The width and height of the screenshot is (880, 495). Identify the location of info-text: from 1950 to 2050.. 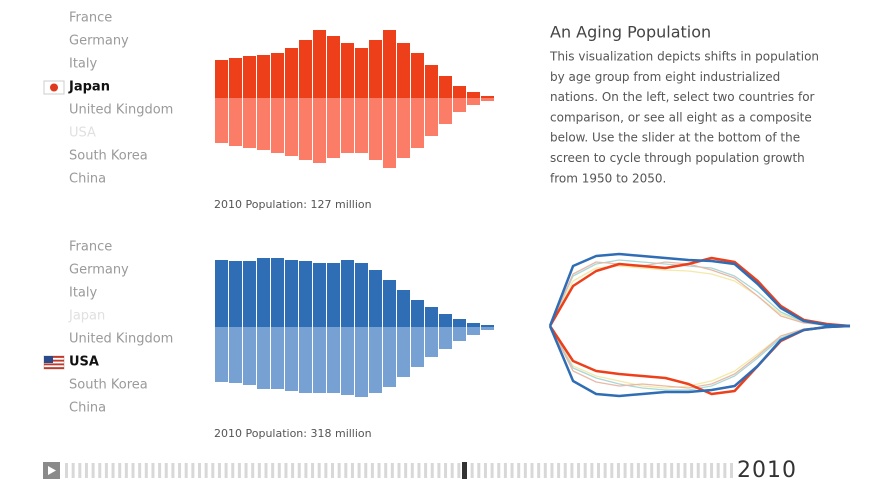
(608, 178).